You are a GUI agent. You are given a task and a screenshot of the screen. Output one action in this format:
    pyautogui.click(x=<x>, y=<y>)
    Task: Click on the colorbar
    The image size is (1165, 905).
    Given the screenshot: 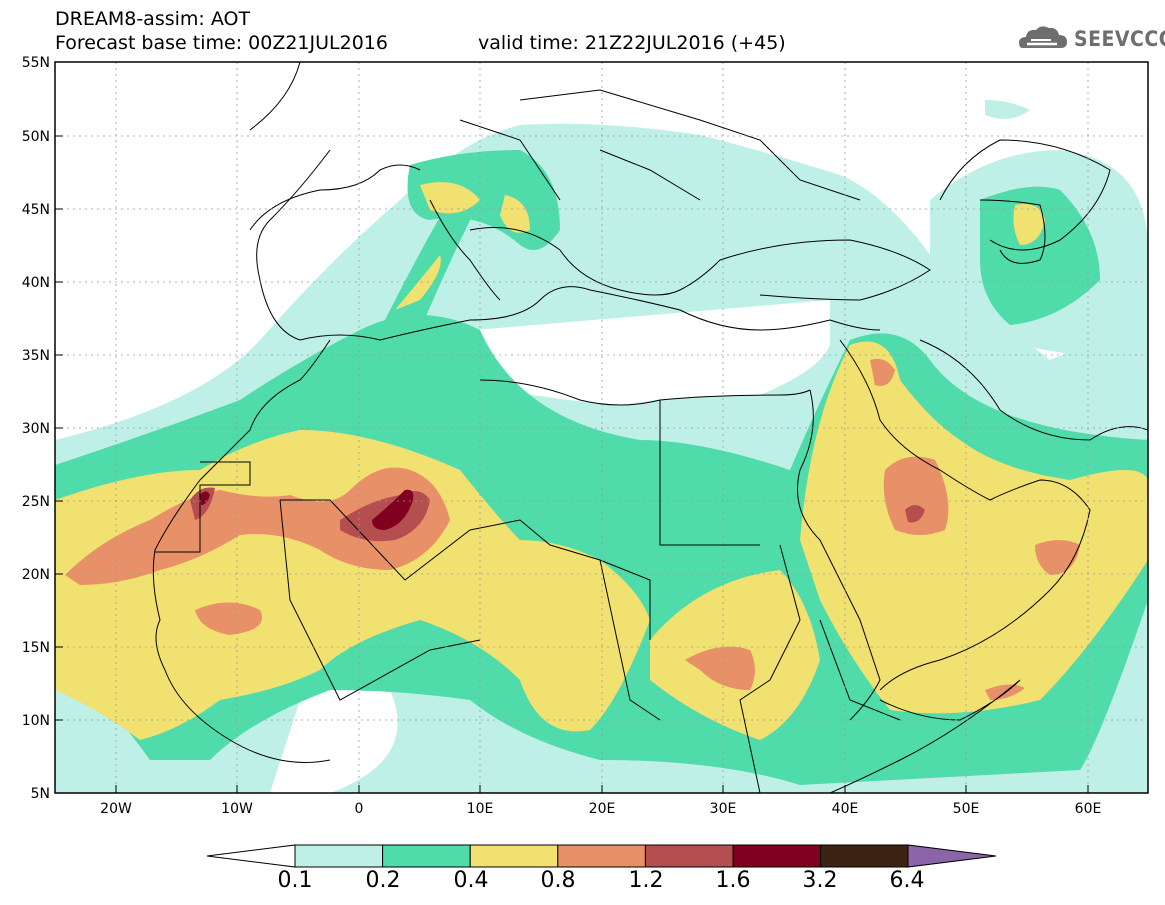 What is the action you would take?
    pyautogui.click(x=601, y=856)
    